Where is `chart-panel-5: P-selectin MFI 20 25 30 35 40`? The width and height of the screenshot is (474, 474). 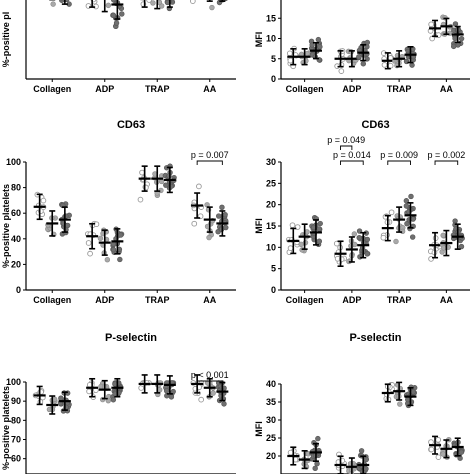
chart-panel-5: P-selectin MFI 20 25 30 35 40 is located at coordinates (362, 403).